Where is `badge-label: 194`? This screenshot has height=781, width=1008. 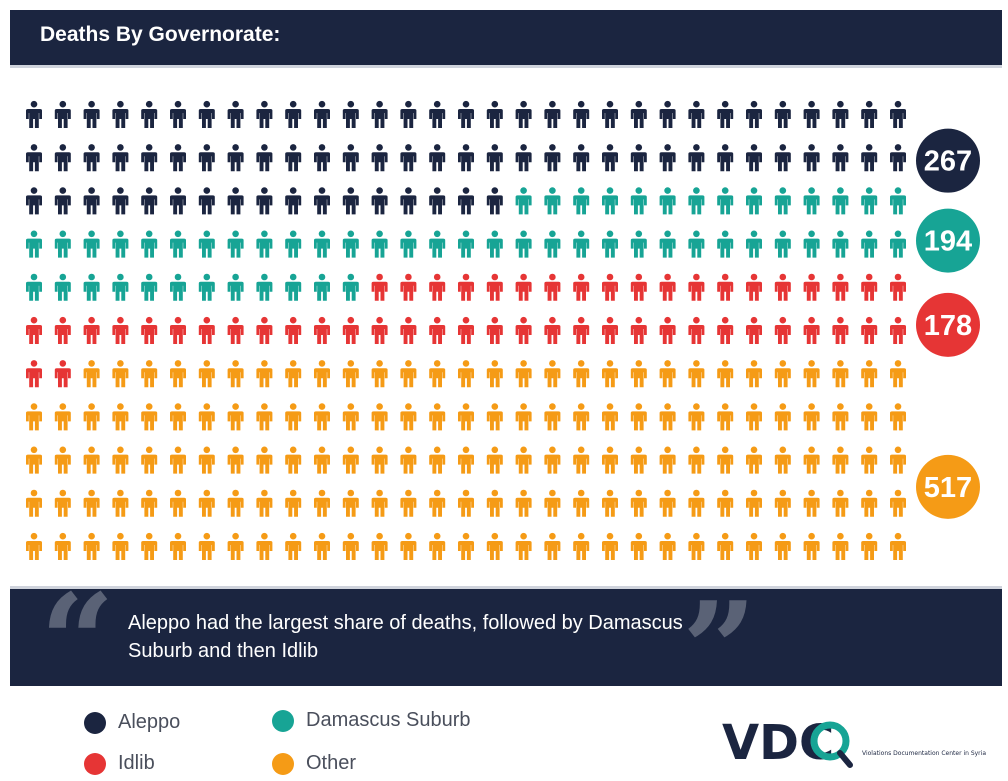
badge-label: 194 is located at coordinates (948, 242).